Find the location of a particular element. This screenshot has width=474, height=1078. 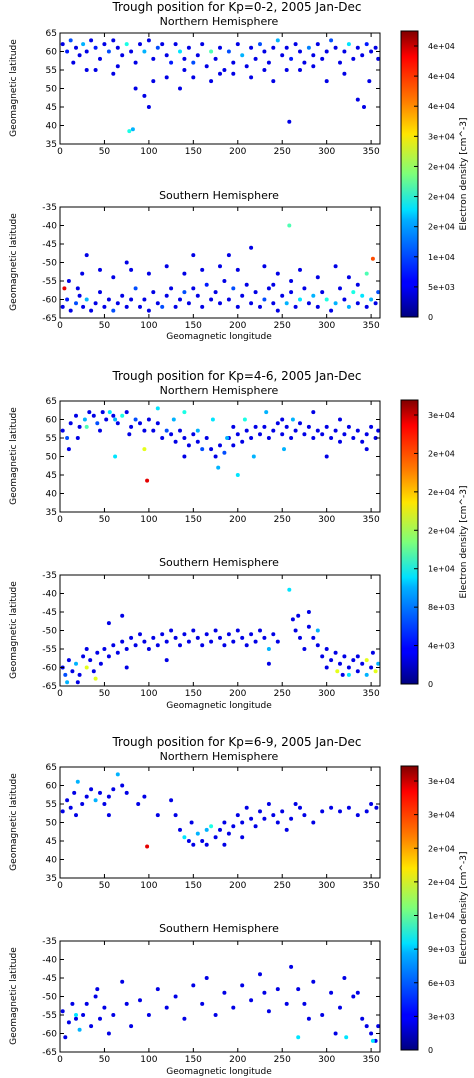

colorbar-tick-label: 4e+03 is located at coordinates (441, 646).